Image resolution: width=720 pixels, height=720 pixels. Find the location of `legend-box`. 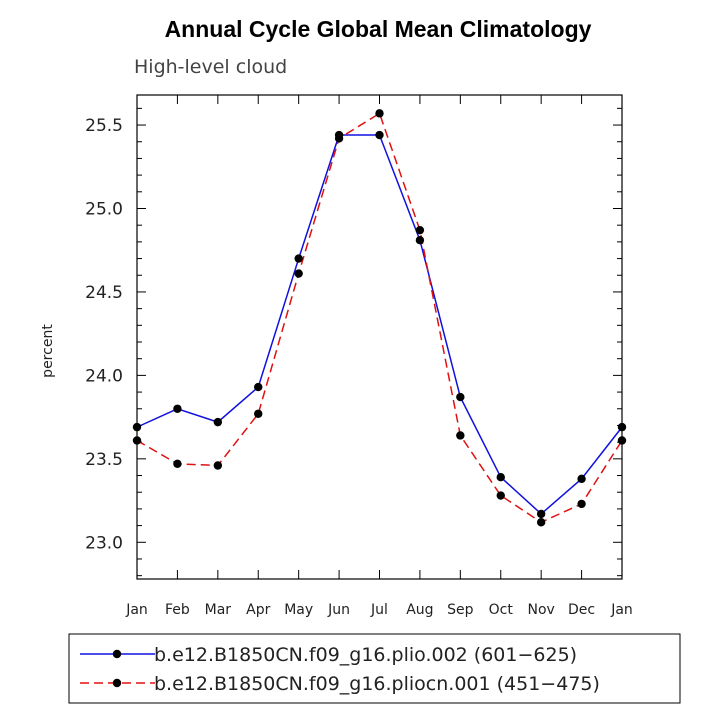

legend-box is located at coordinates (374, 668).